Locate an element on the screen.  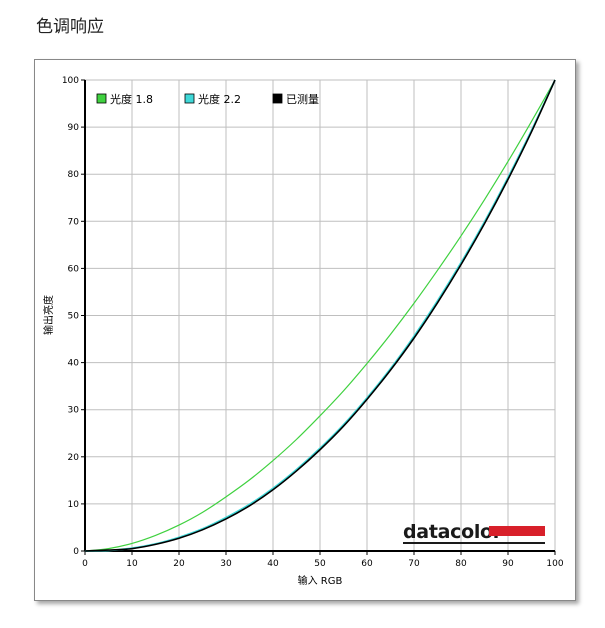
x-tick-label-0: 0 is located at coordinates (85, 564).